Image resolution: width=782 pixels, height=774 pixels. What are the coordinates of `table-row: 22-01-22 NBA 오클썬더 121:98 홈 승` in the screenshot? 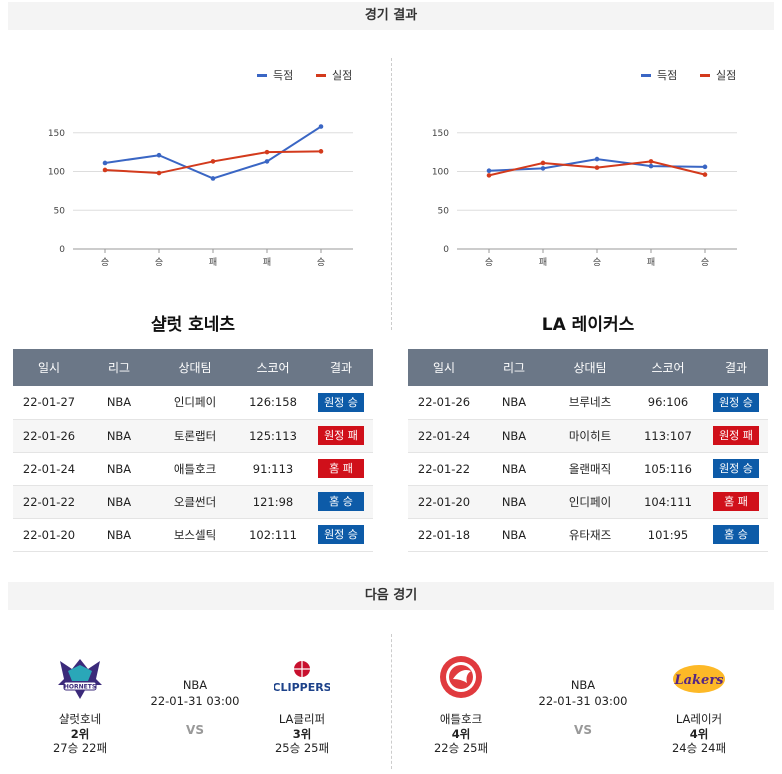 It's located at (193, 502).